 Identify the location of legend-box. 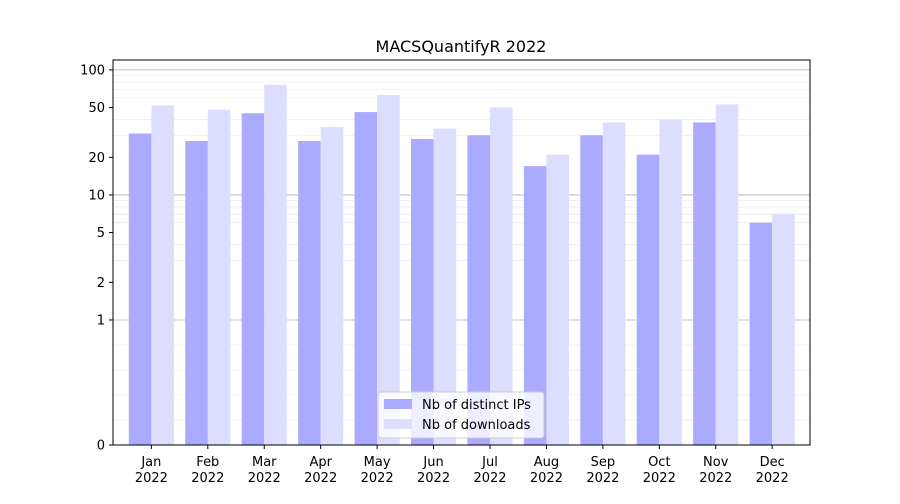
(461, 415).